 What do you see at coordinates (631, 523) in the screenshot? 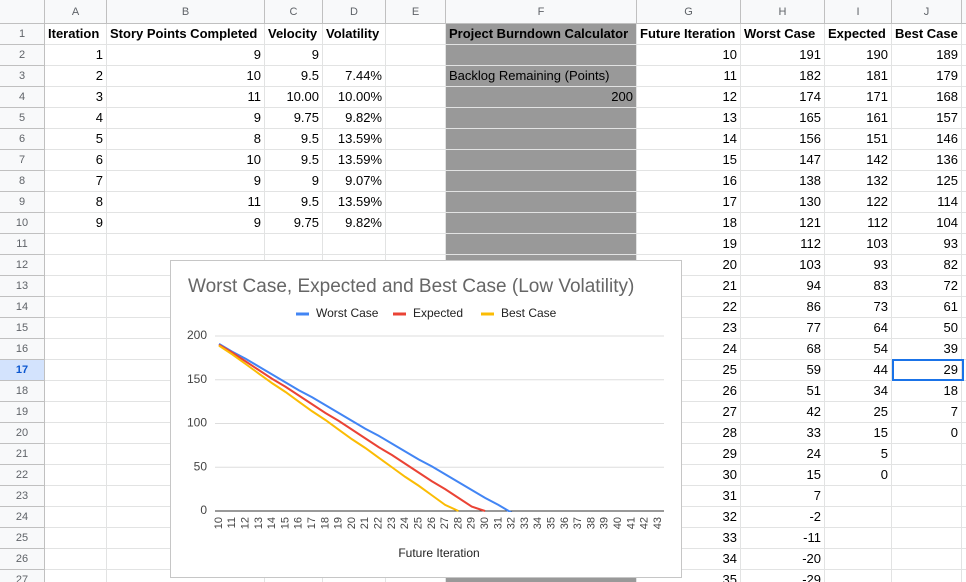
I see `x-tick-label: 41` at bounding box center [631, 523].